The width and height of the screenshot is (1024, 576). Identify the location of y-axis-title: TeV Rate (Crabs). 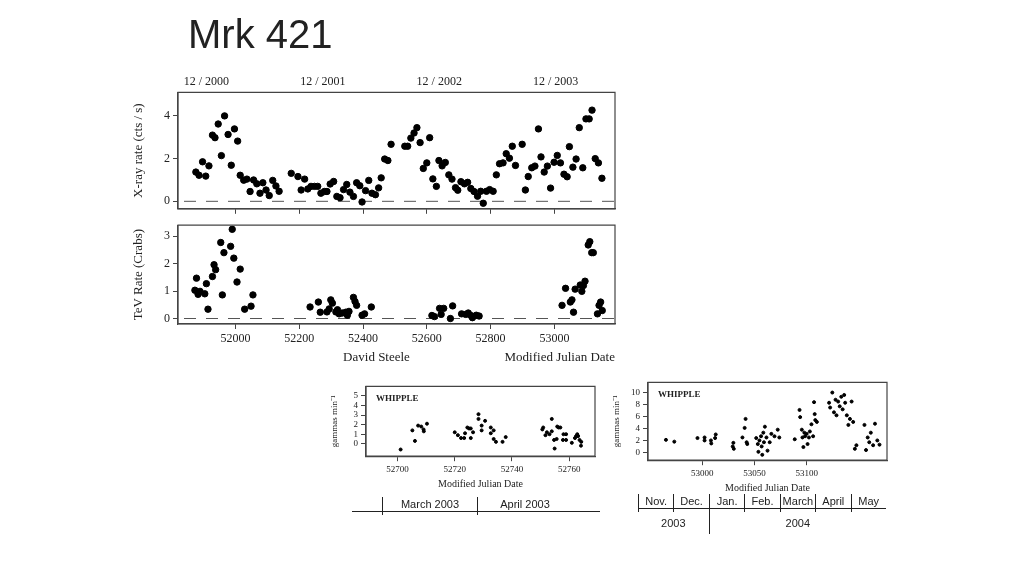
(138, 274).